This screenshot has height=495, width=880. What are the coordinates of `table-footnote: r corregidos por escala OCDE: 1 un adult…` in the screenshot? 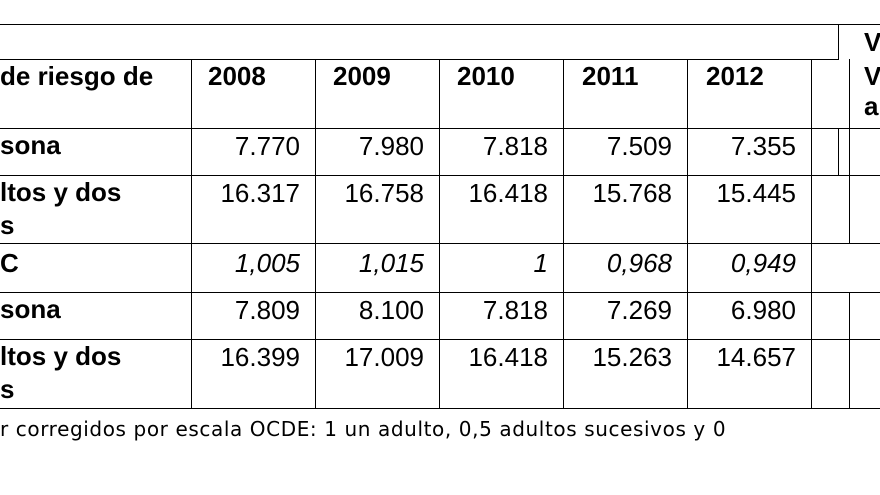 It's located at (363, 429).